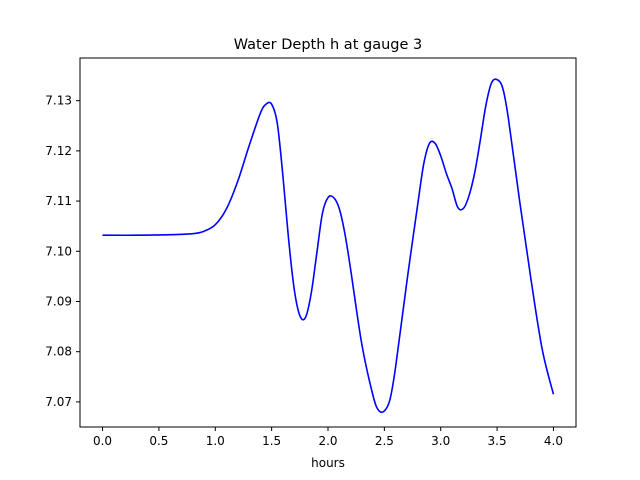 The image size is (640, 480). Describe the element at coordinates (327, 441) in the screenshot. I see `x-tick-label: 2.0` at that location.